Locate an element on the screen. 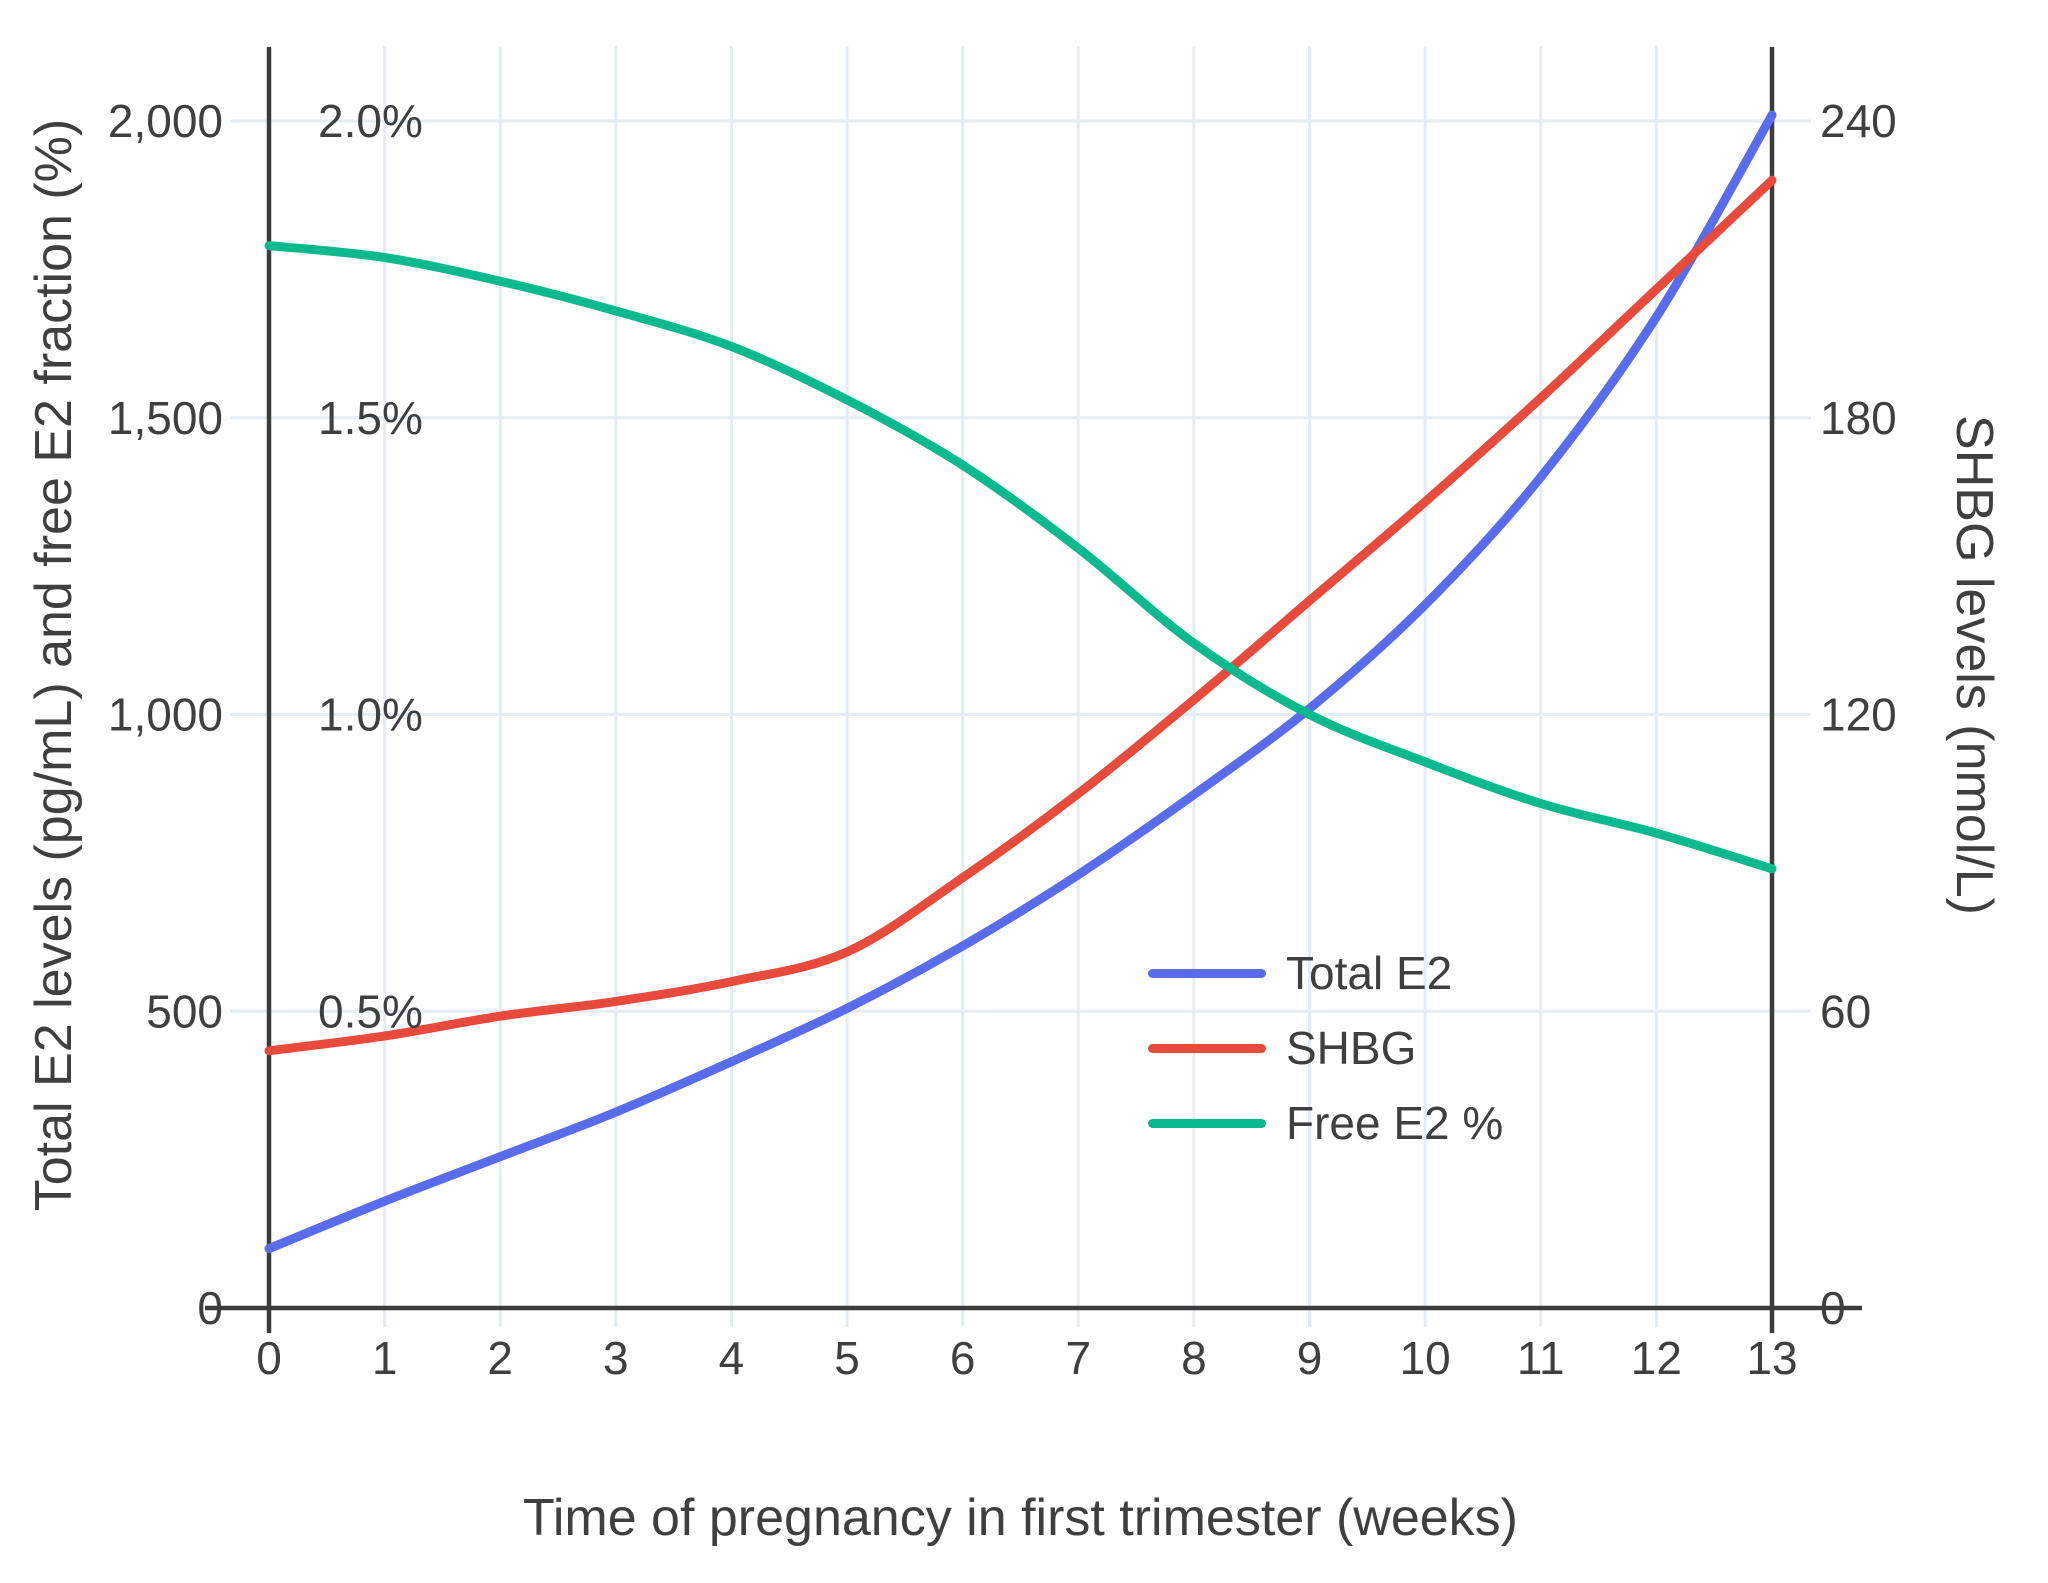 This screenshot has height=1583, width=2048. y-left-tick-label: 2,000 is located at coordinates (165, 121).